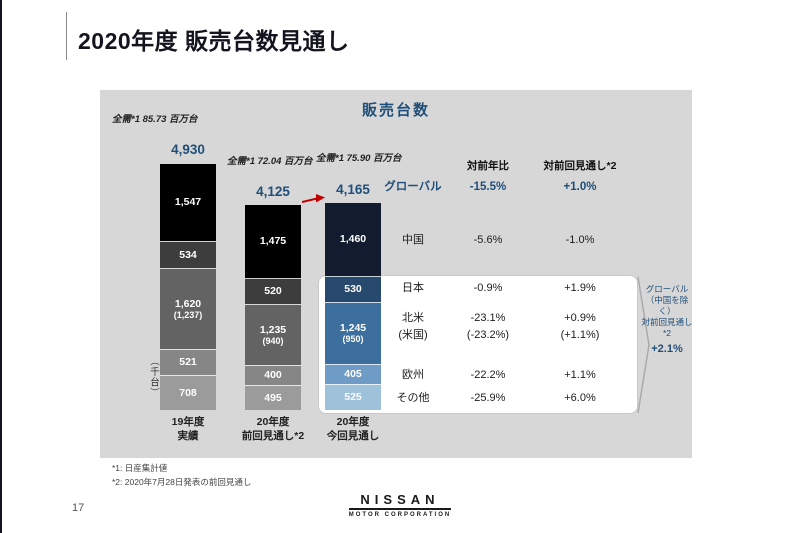  What do you see at coordinates (353, 339) in the screenshot?
I see `segment-subvalue: (950)` at bounding box center [353, 339].